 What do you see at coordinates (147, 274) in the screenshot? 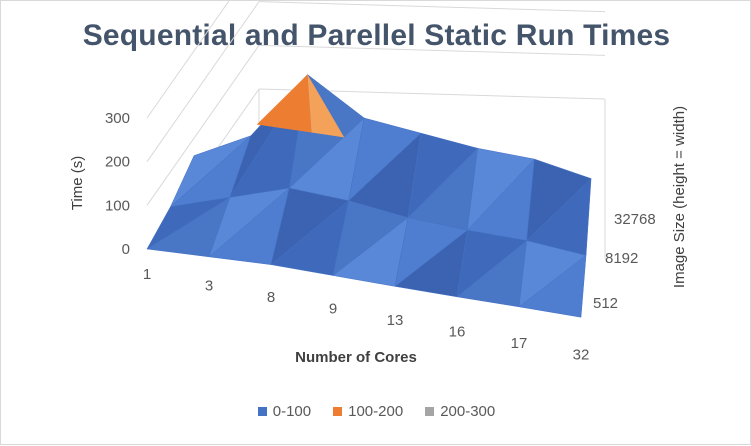
I see `x-tick-label: 1` at bounding box center [147, 274].